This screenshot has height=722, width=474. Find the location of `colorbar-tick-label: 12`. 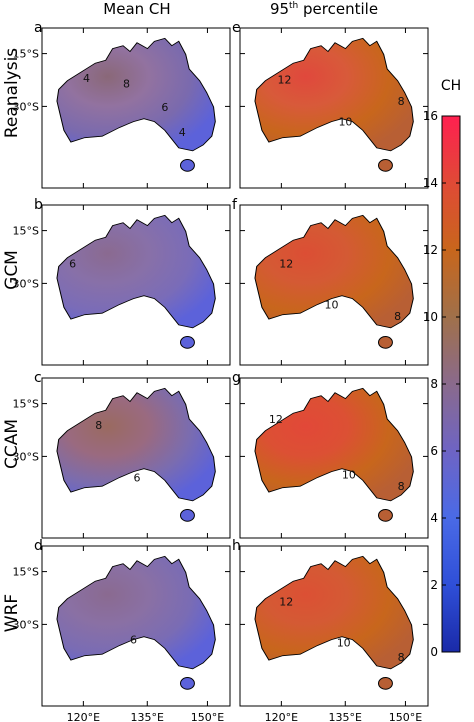

colorbar-tick-label: 12 is located at coordinates (430, 250).